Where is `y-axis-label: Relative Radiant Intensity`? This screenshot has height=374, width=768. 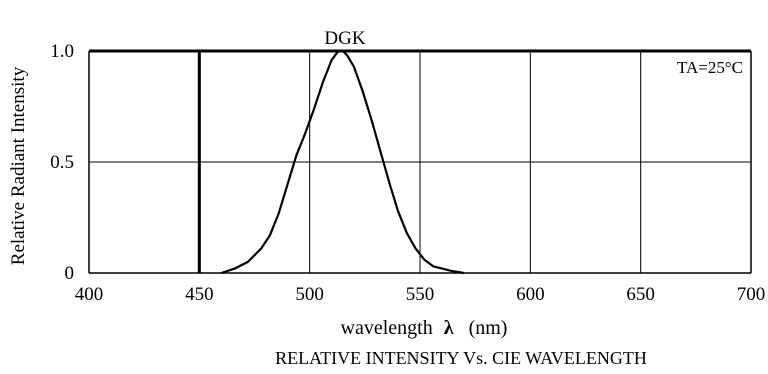
y-axis-label: Relative Radiant Intensity is located at coordinates (18, 165).